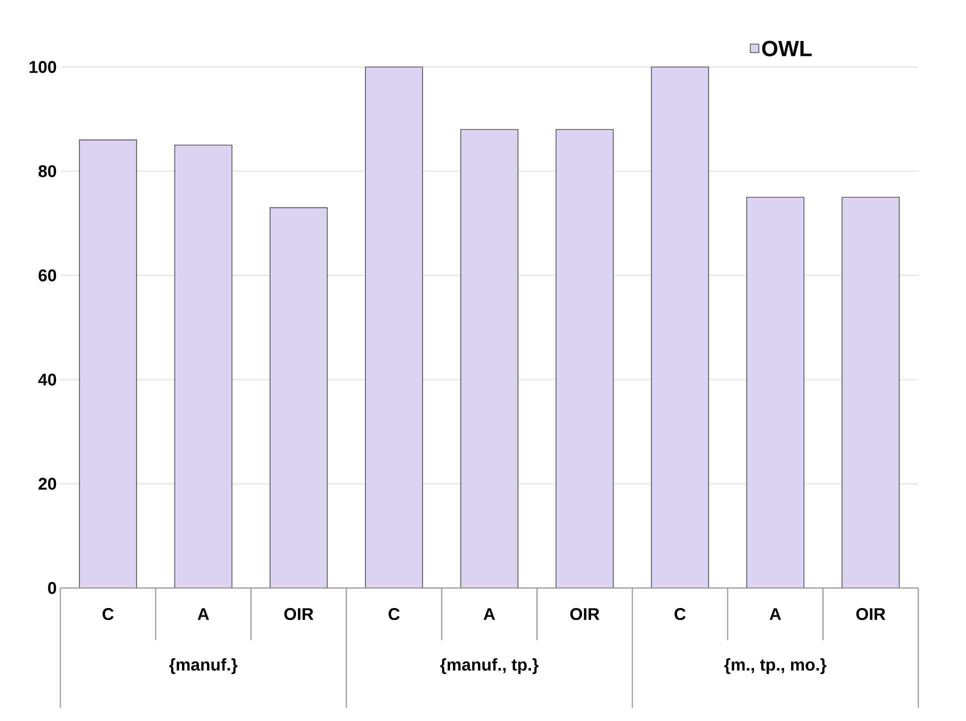 This screenshot has height=721, width=966. Describe the element at coordinates (47, 484) in the screenshot. I see `y-tick-label: 20` at that location.